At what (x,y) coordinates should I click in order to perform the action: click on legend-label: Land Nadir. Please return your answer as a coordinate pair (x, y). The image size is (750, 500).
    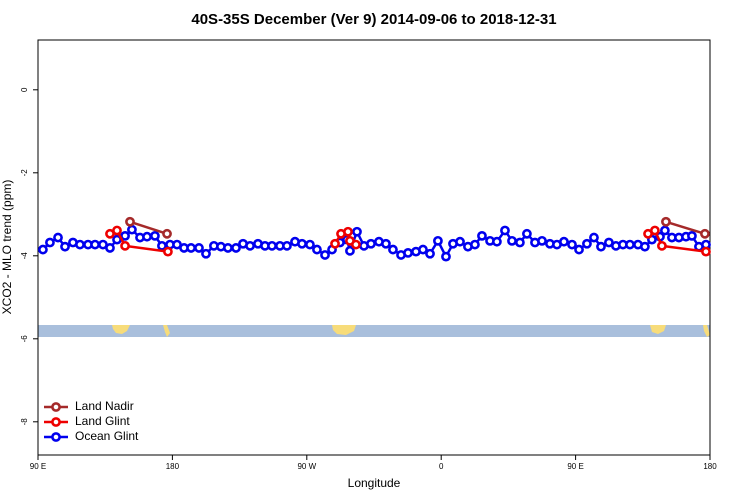
    Looking at the image, I should click on (104, 406).